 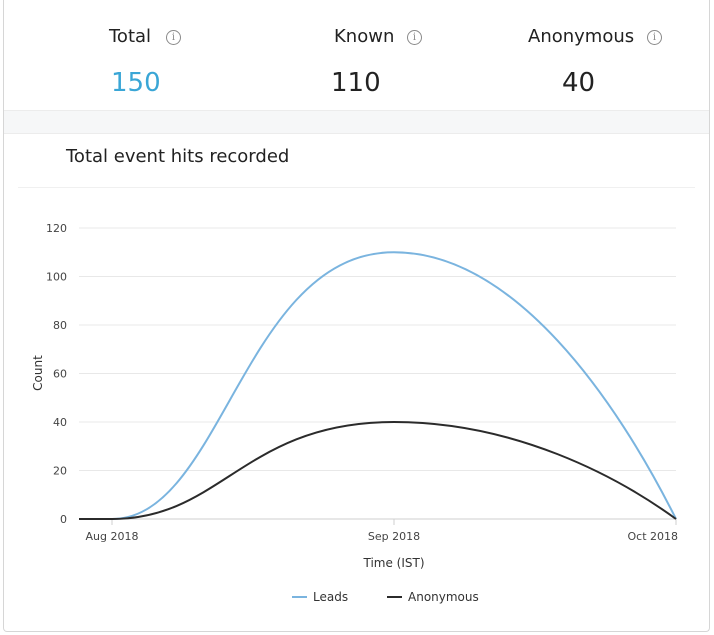 I want to click on y-tick-label: 80, so click(x=60, y=325).